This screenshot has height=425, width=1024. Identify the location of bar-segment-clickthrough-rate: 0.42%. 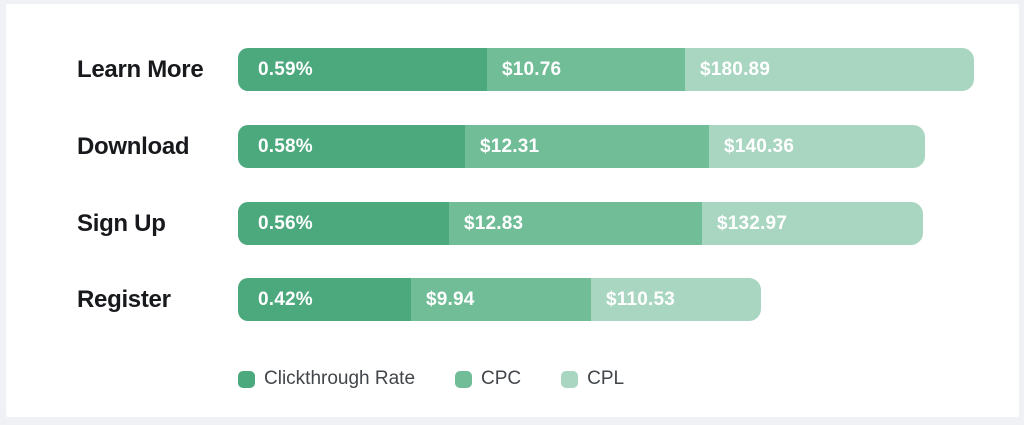
(324, 299).